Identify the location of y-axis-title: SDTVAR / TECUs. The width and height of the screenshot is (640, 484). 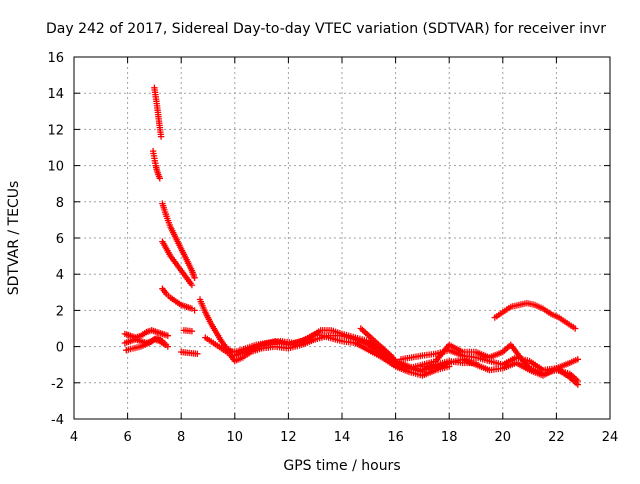
(14, 238).